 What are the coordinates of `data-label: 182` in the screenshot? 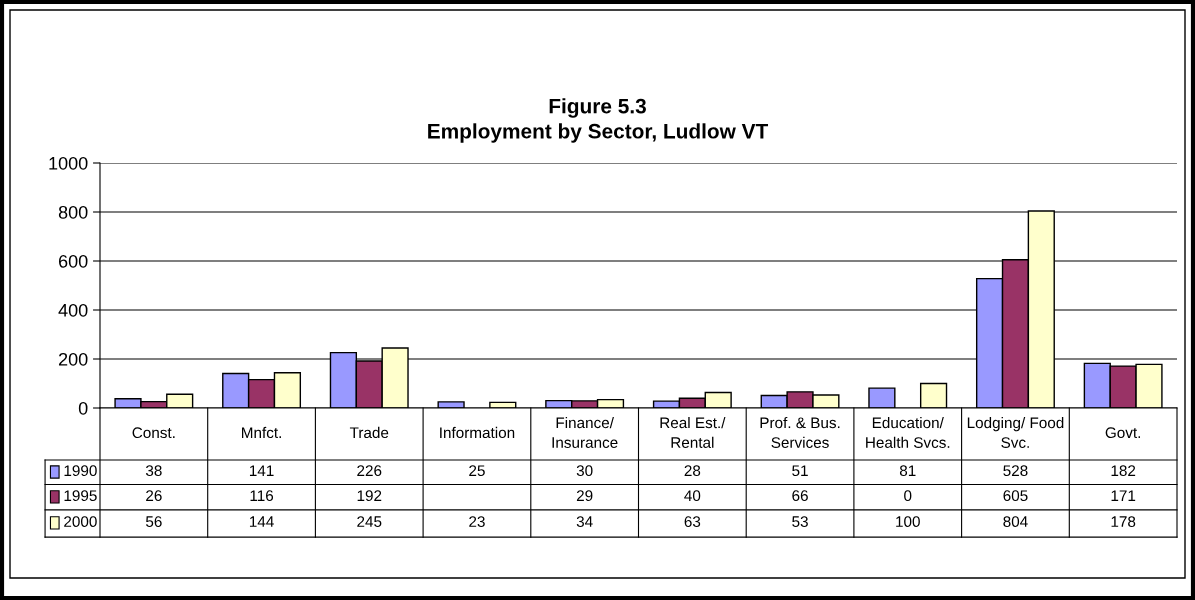 It's located at (1123, 471).